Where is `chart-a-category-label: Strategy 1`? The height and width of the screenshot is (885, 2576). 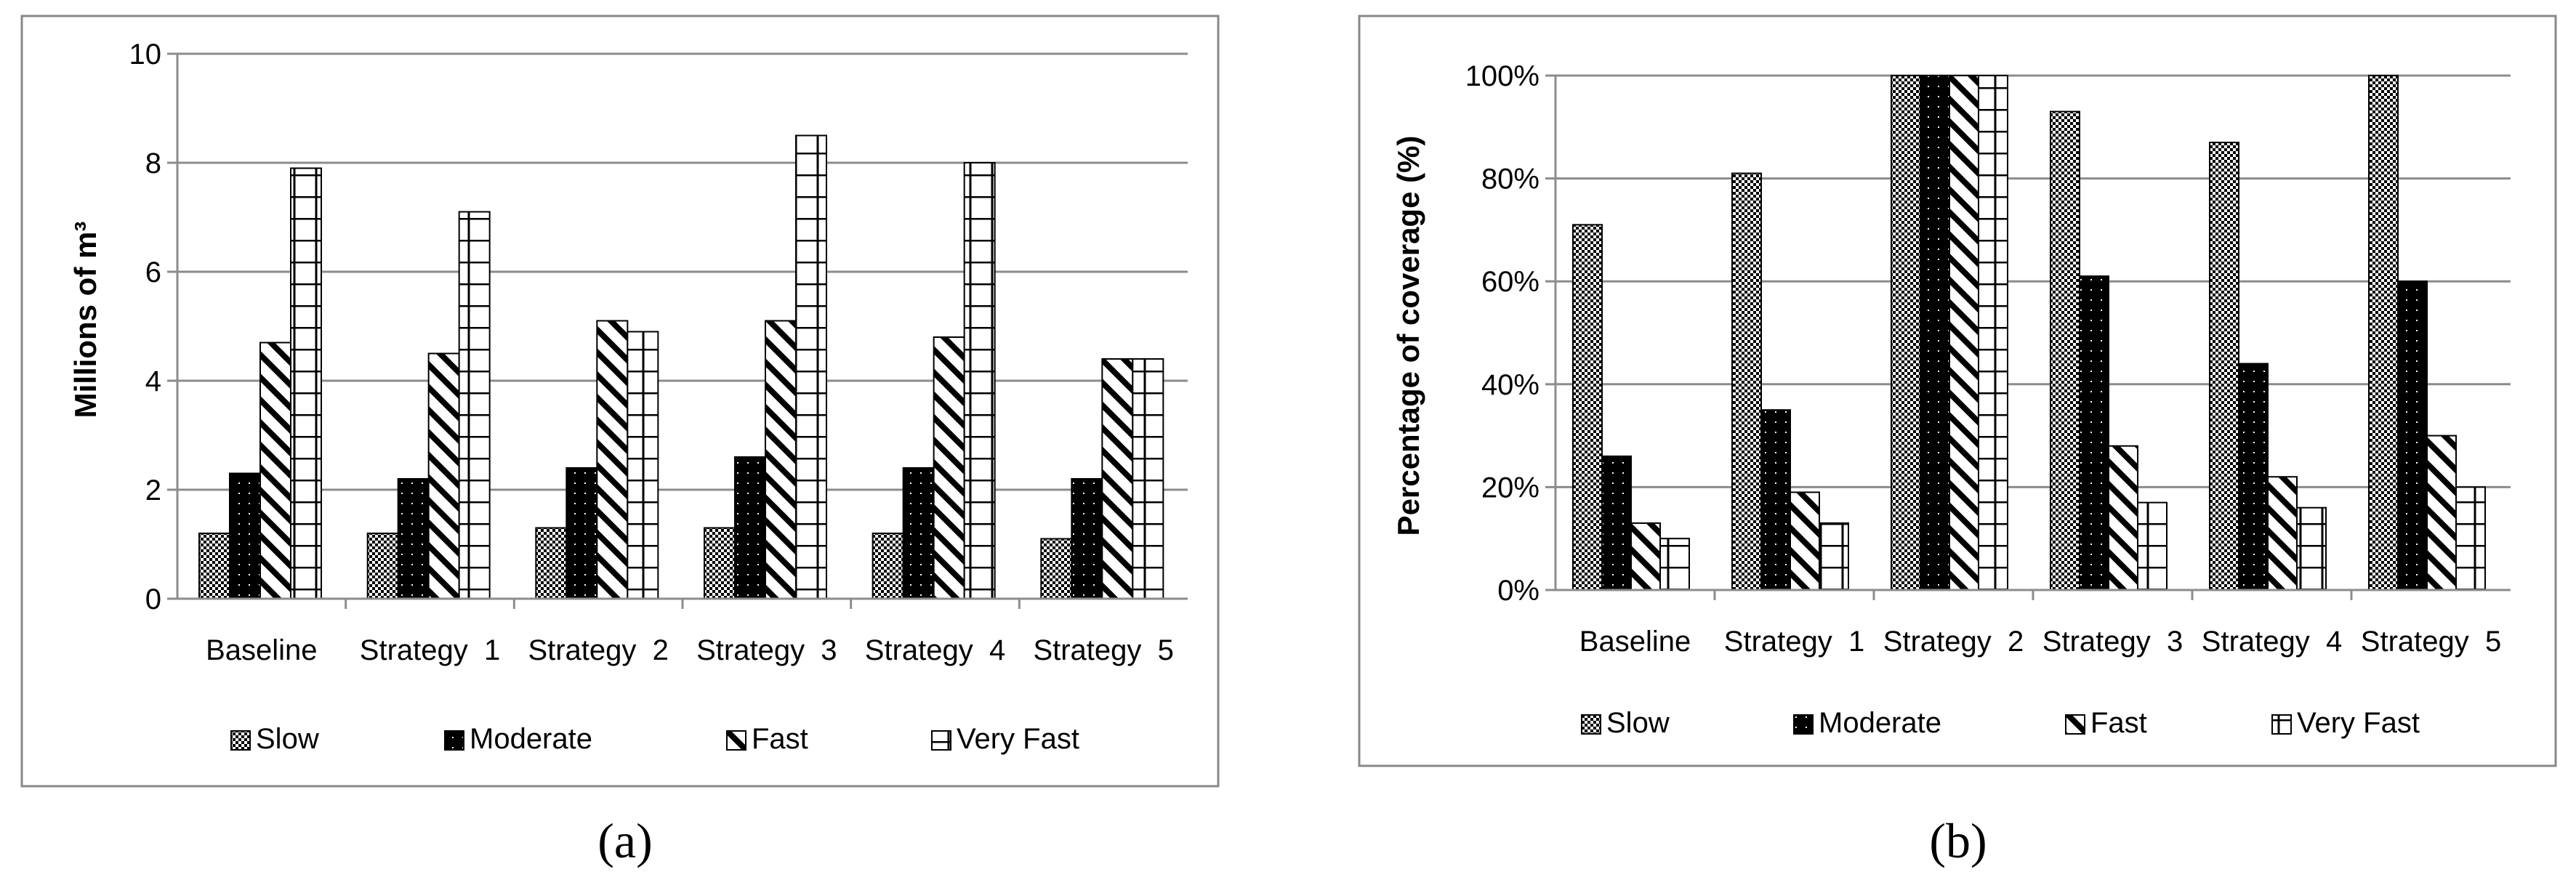
chart-a-category-label: Strategy 1 is located at coordinates (430, 650).